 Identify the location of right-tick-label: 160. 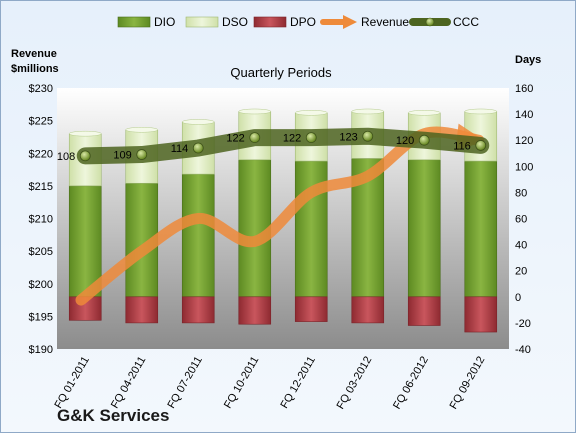
(524, 89).